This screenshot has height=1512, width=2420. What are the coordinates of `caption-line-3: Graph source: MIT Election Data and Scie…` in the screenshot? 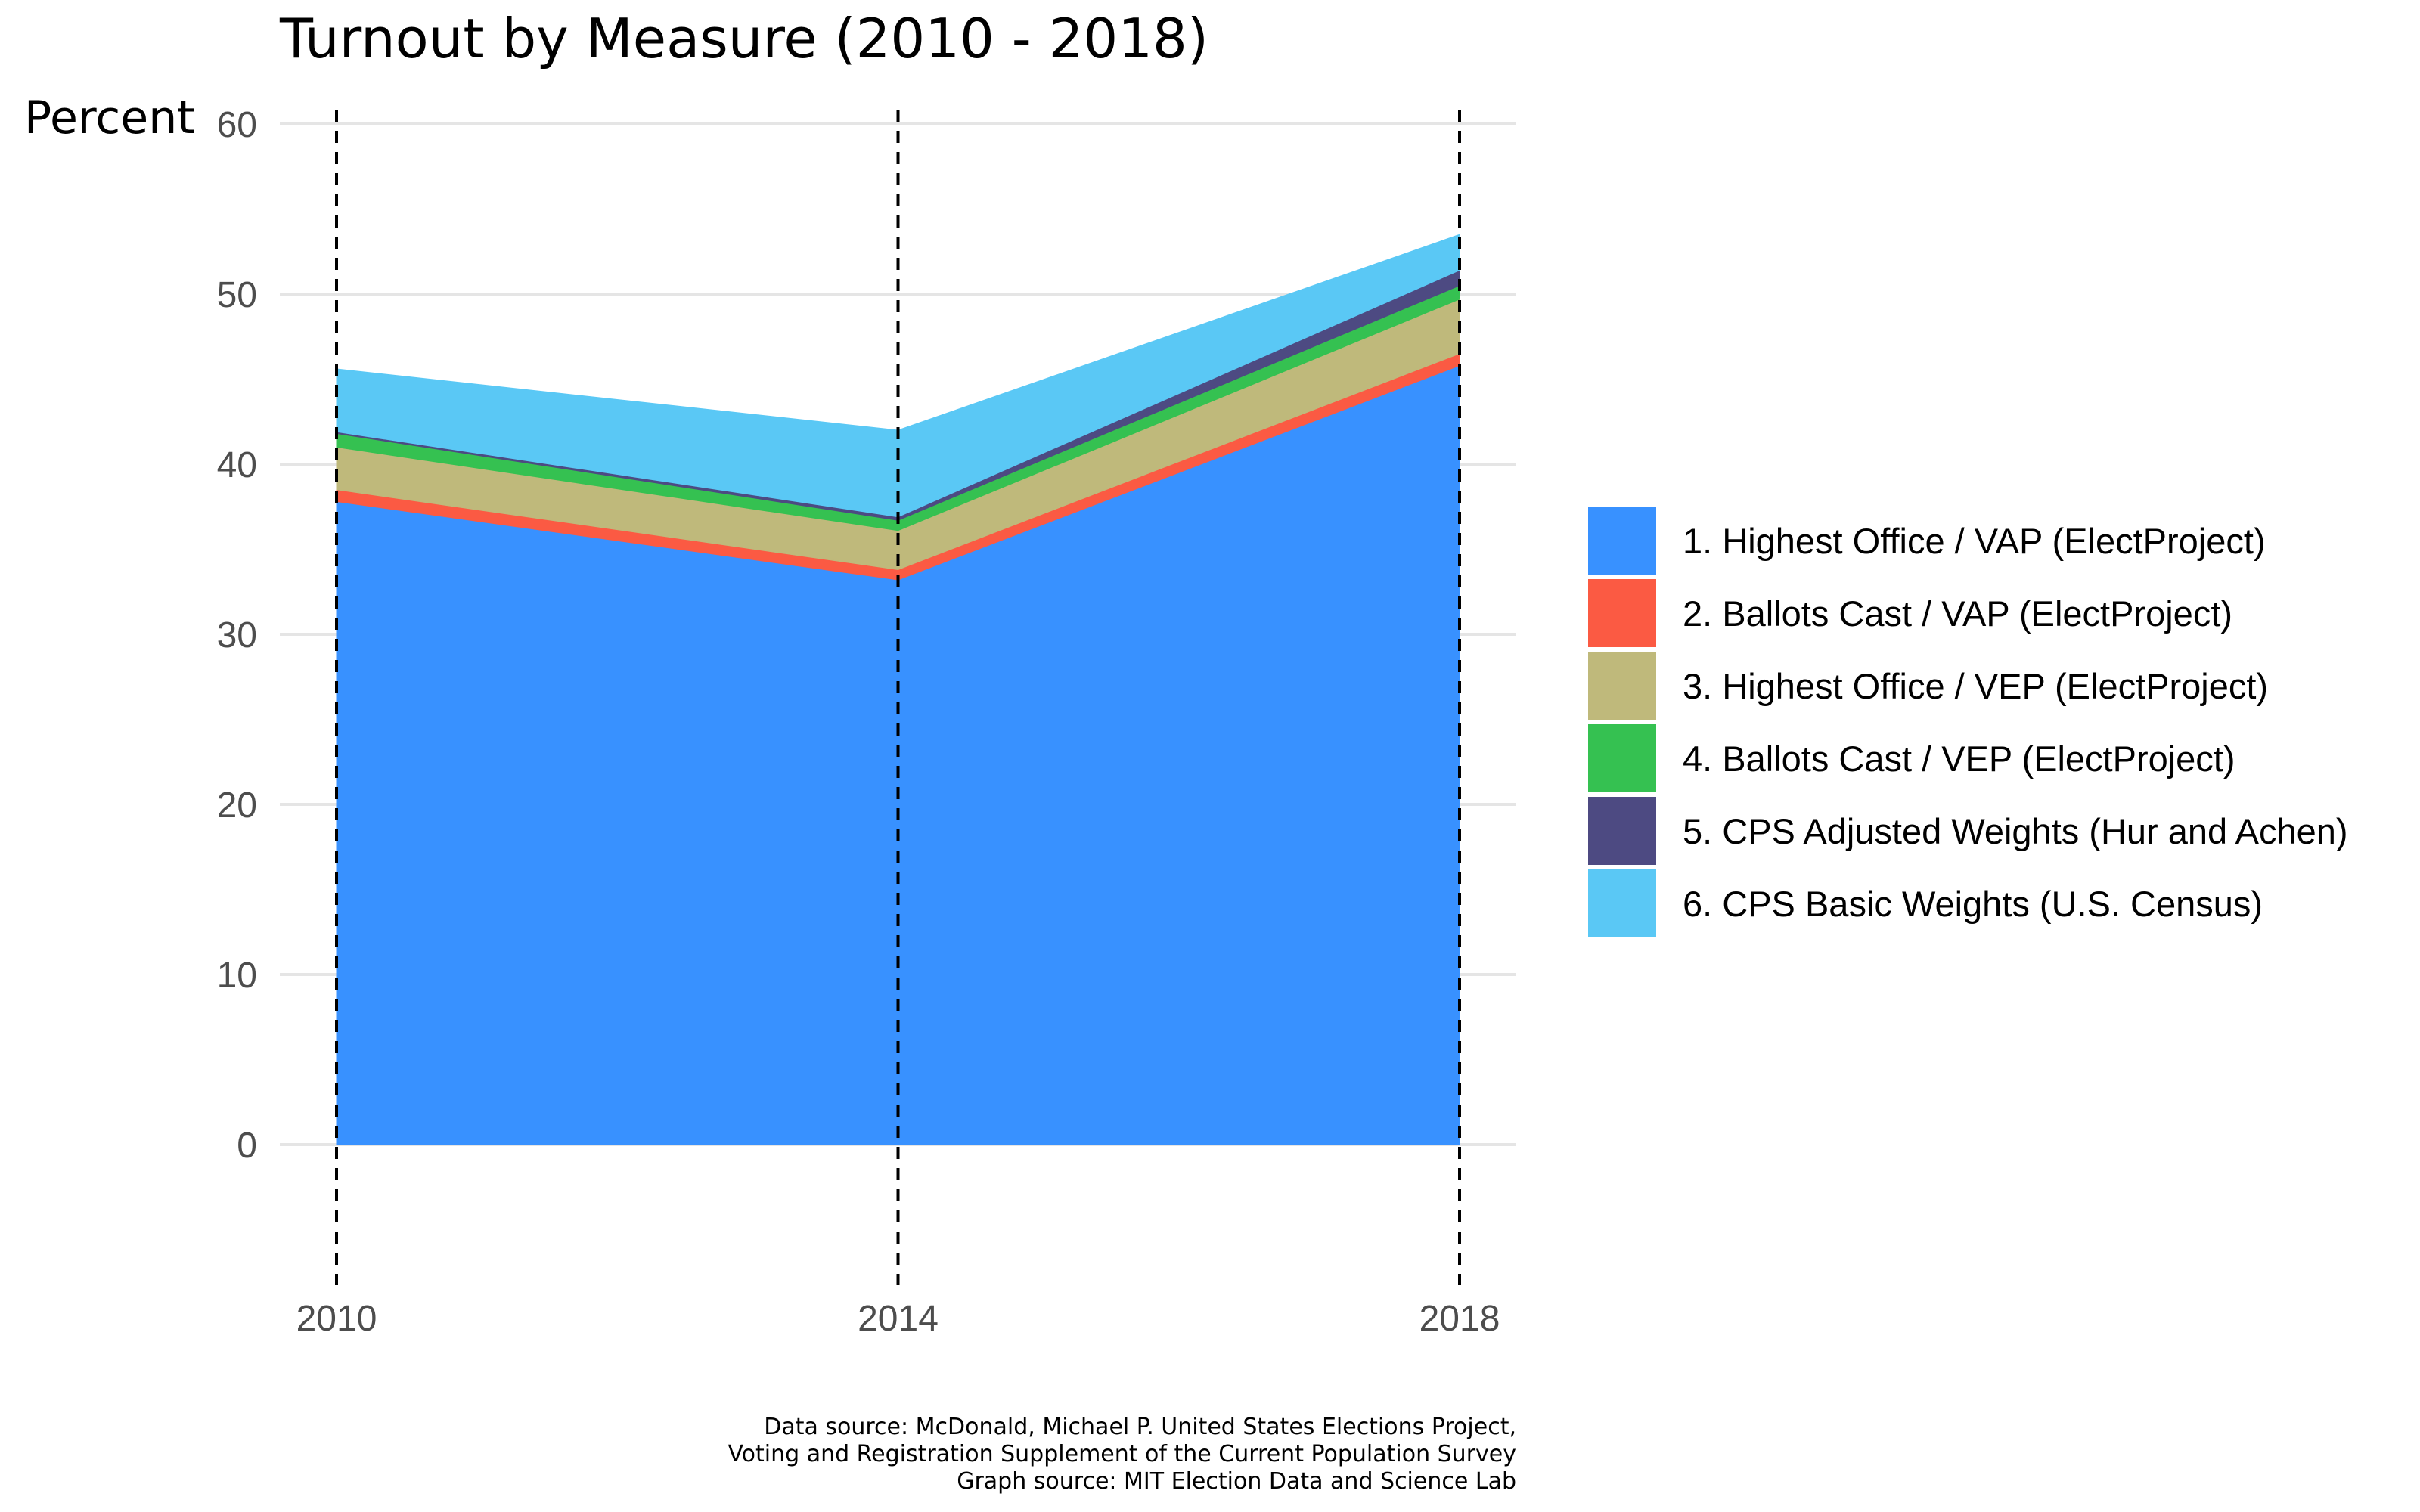 It's located at (1236, 1481).